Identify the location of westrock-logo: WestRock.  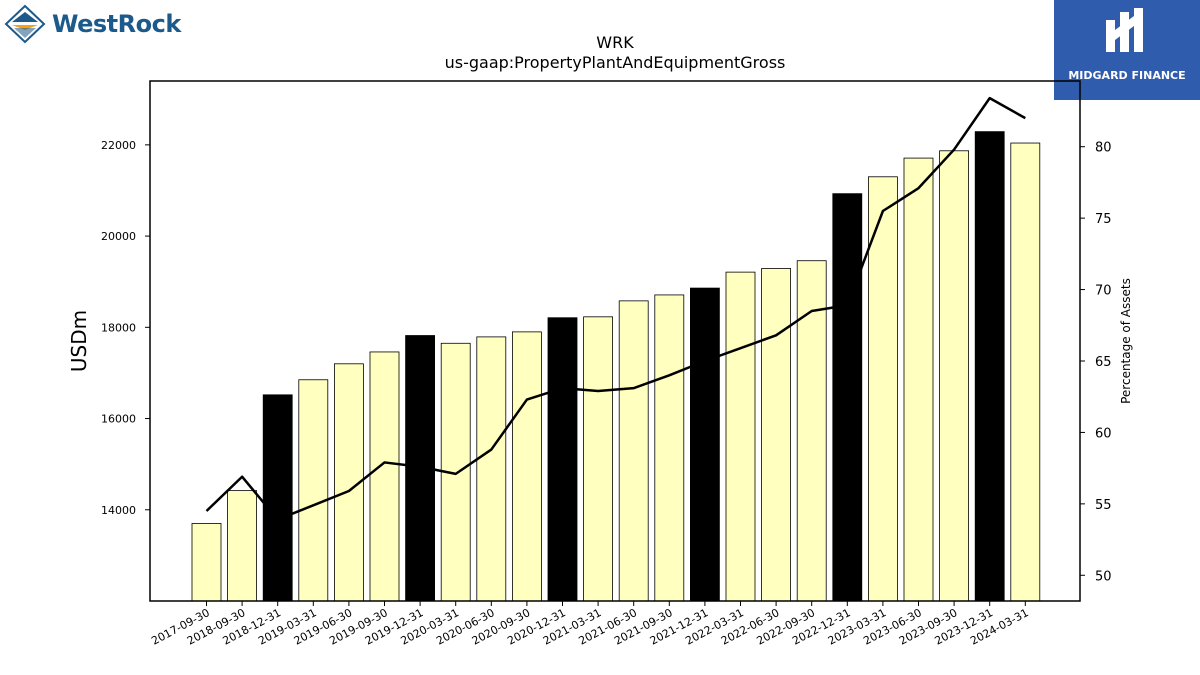
(94, 25).